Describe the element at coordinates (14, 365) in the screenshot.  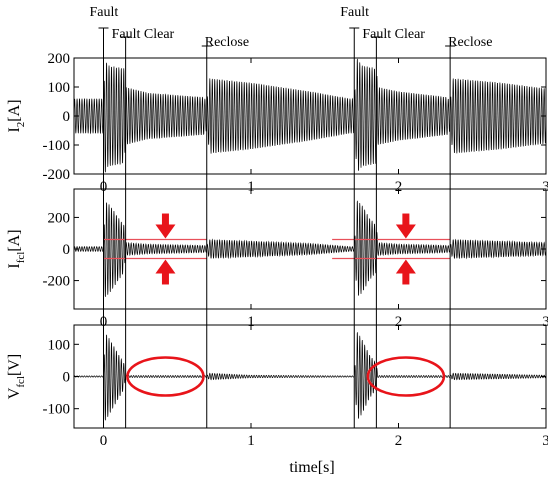
I see `y-axis-label-unit: [V]` at that location.